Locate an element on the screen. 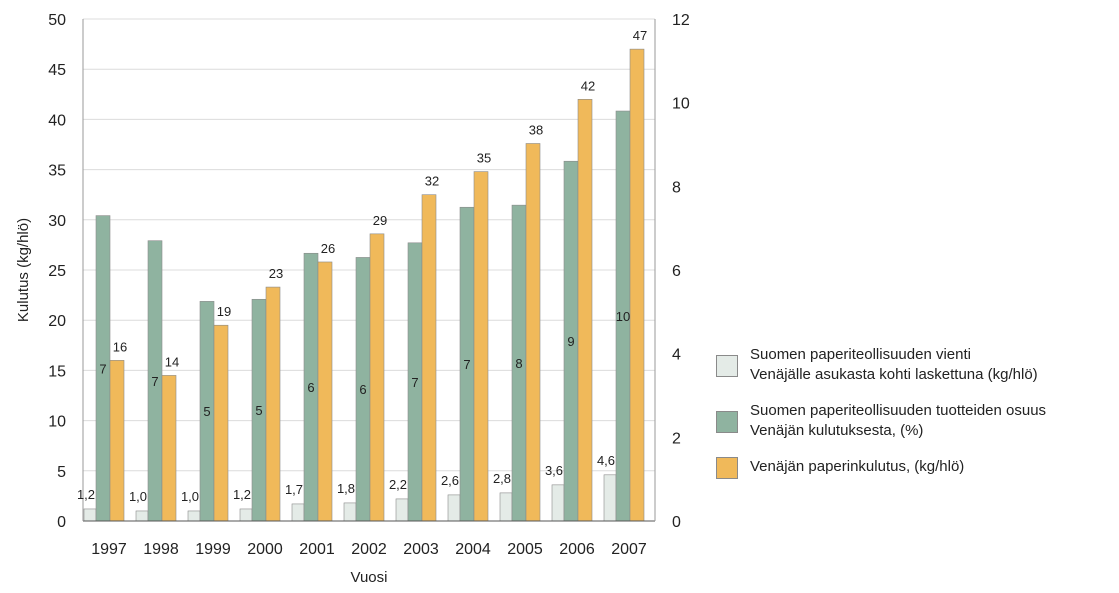 This screenshot has height=593, width=1119. data-label-series-3: 26 is located at coordinates (328, 248).